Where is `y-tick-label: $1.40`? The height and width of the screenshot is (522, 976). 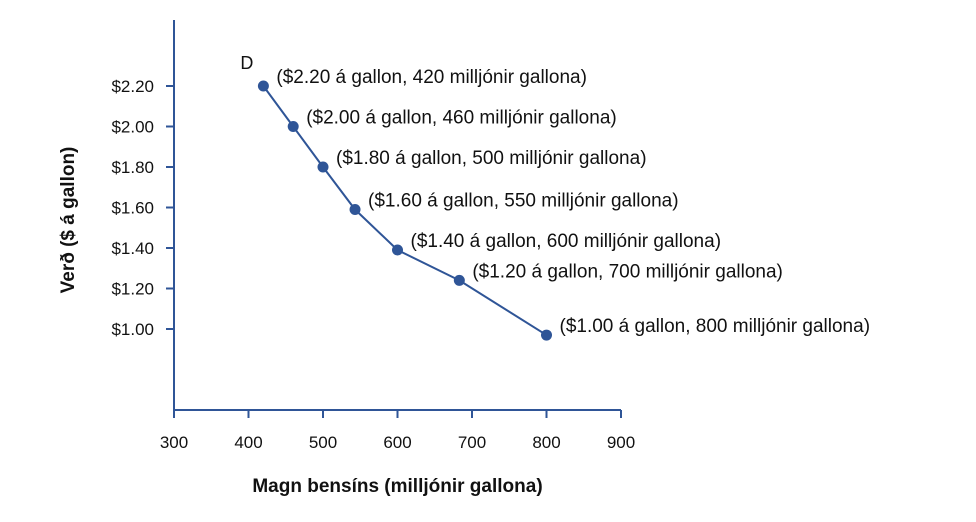
y-tick-label: $1.40 is located at coordinates (132, 248).